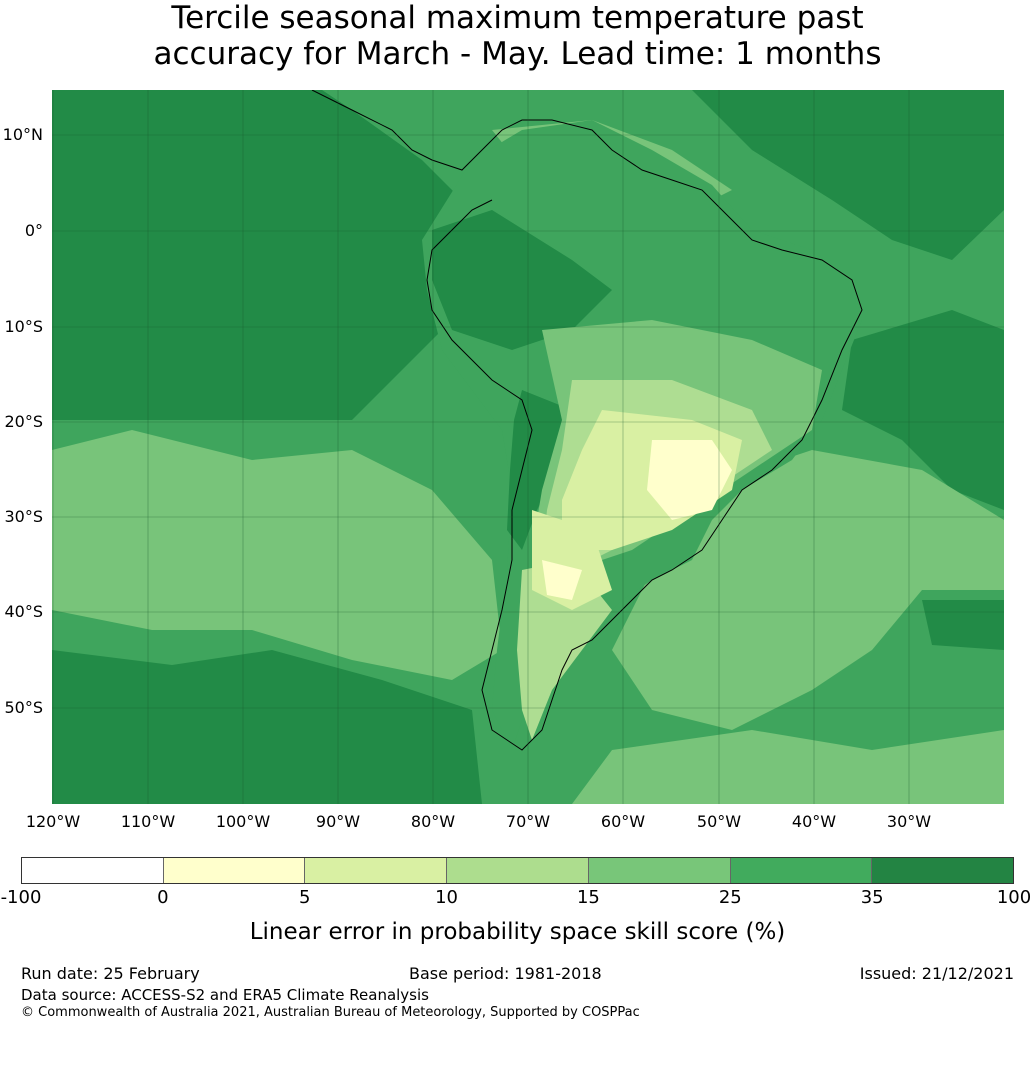 The height and width of the screenshot is (1065, 1035). I want to click on lon-label: 60°W, so click(623, 821).